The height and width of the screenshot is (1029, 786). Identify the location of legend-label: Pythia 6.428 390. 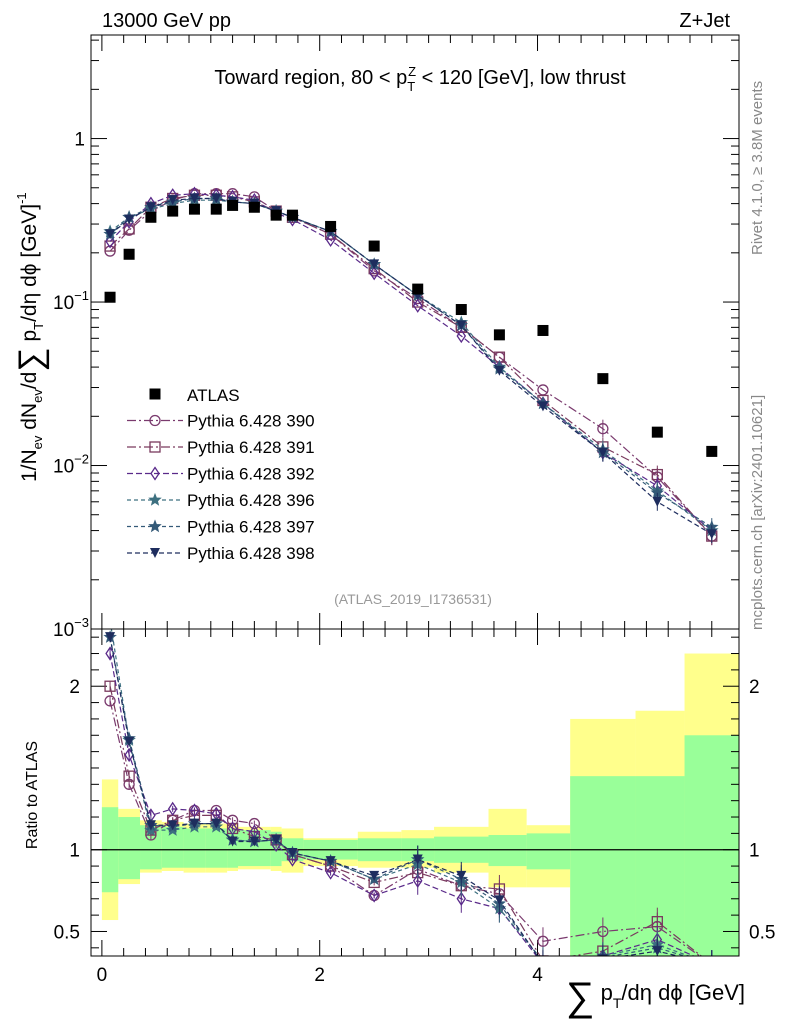
(251, 421).